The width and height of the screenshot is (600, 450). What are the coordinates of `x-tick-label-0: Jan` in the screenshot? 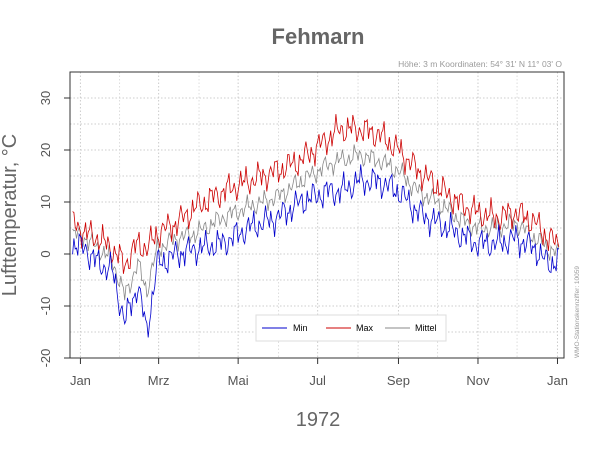 It's located at (80, 380).